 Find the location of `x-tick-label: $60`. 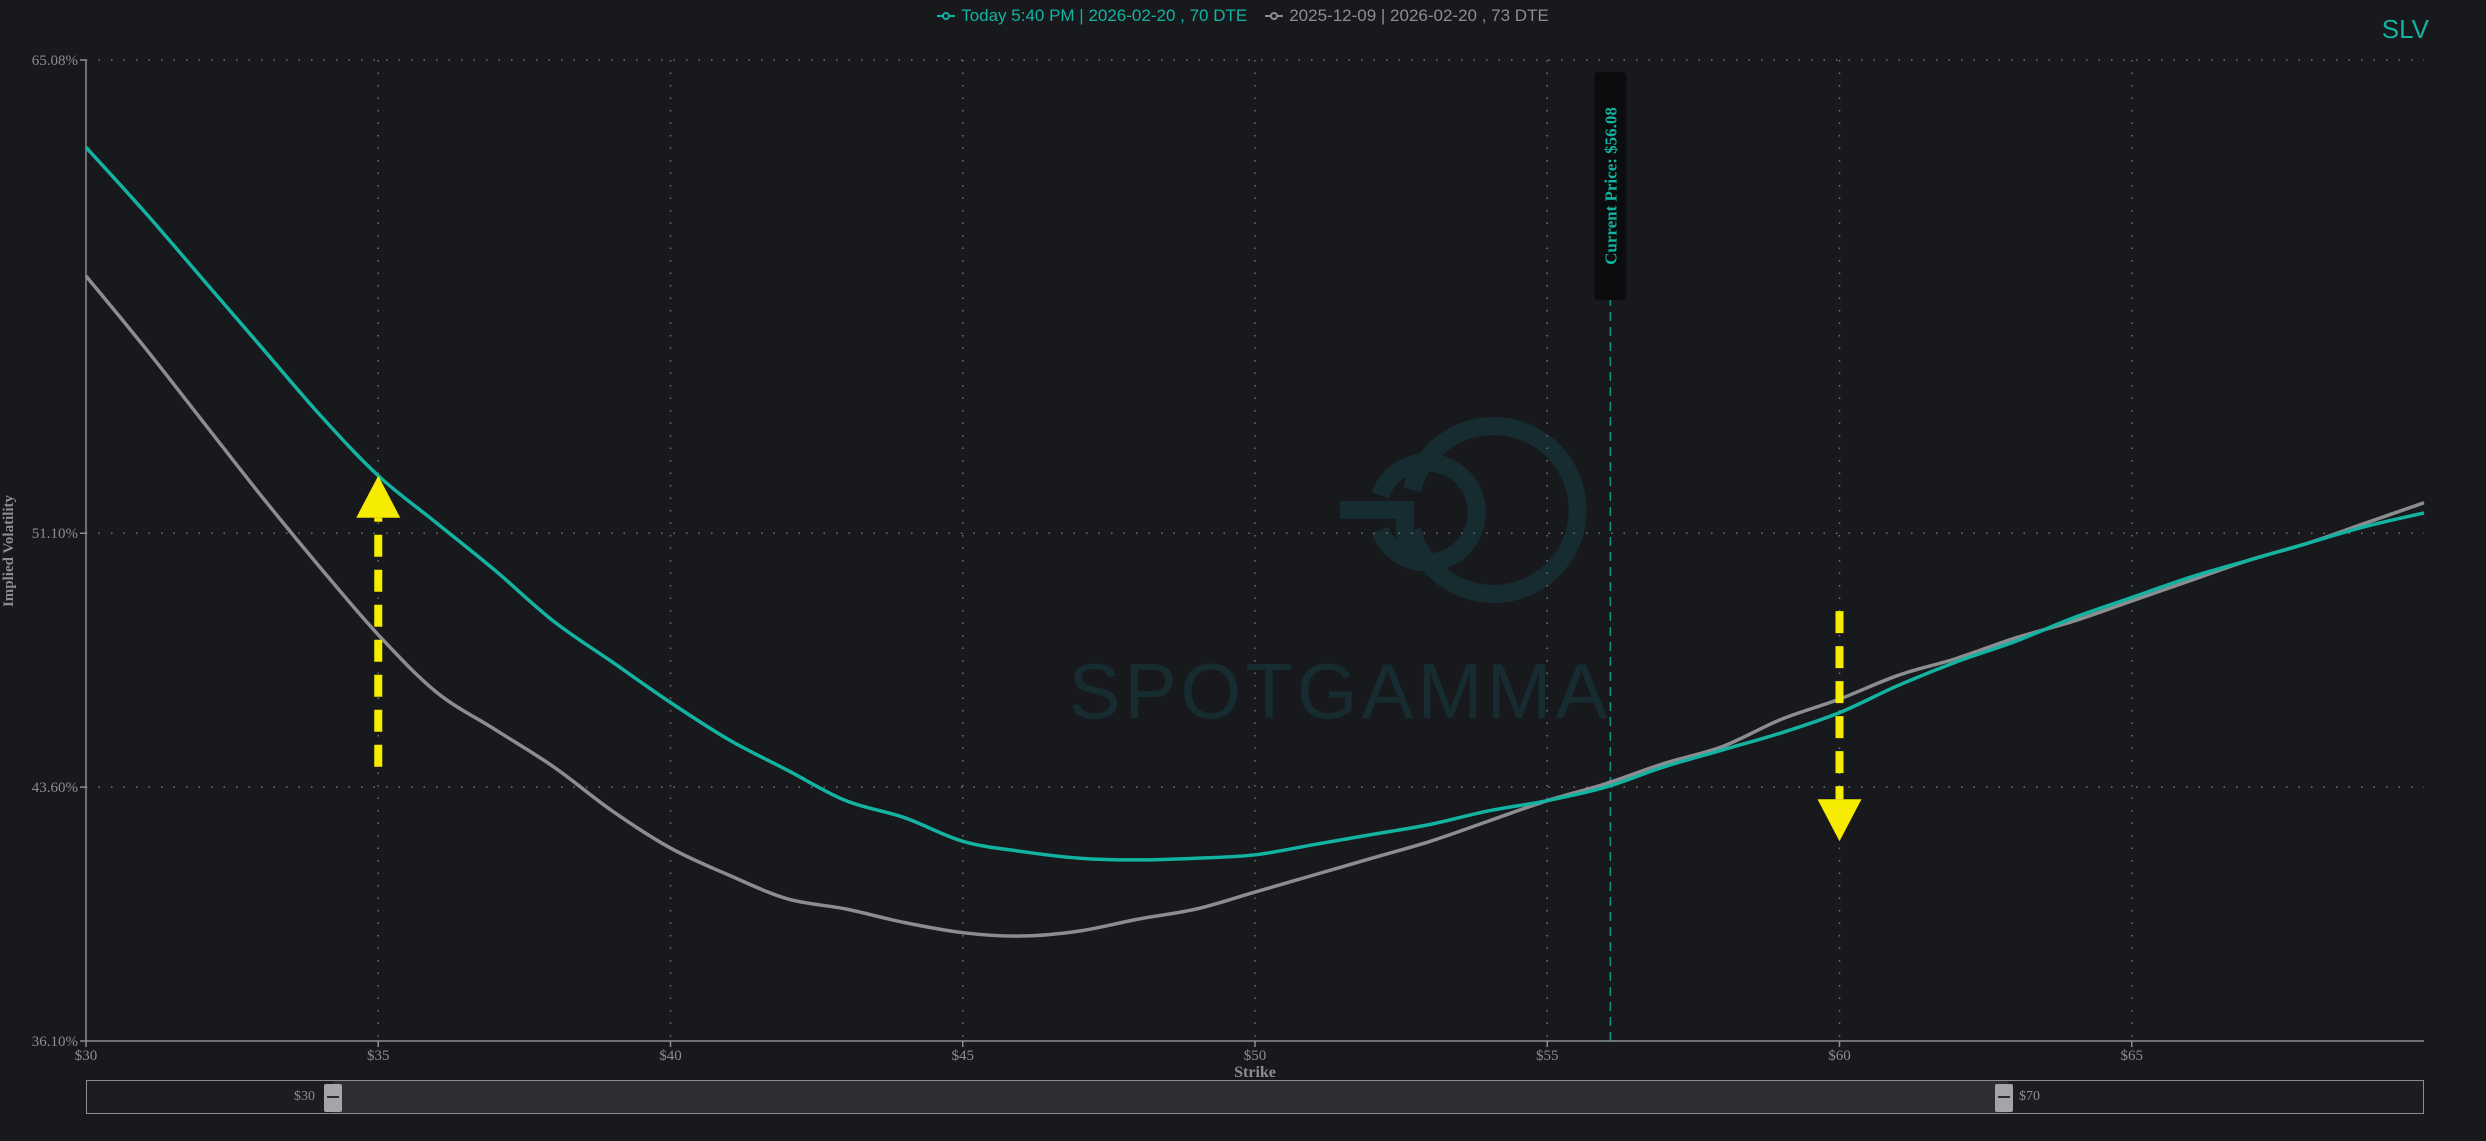

x-tick-label: $60 is located at coordinates (1839, 1056).